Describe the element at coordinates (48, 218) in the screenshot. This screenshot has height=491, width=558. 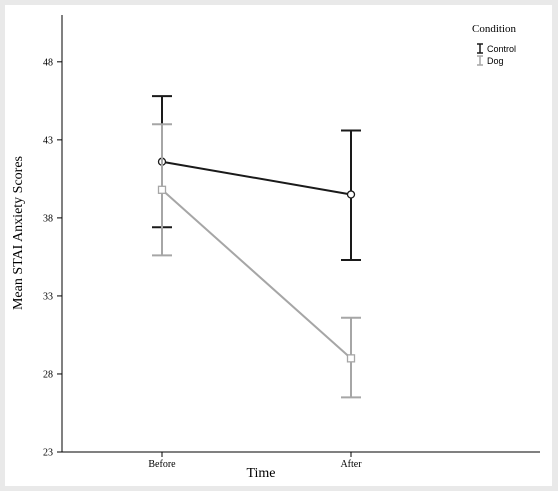
I see `y-tick-label: 38` at that location.